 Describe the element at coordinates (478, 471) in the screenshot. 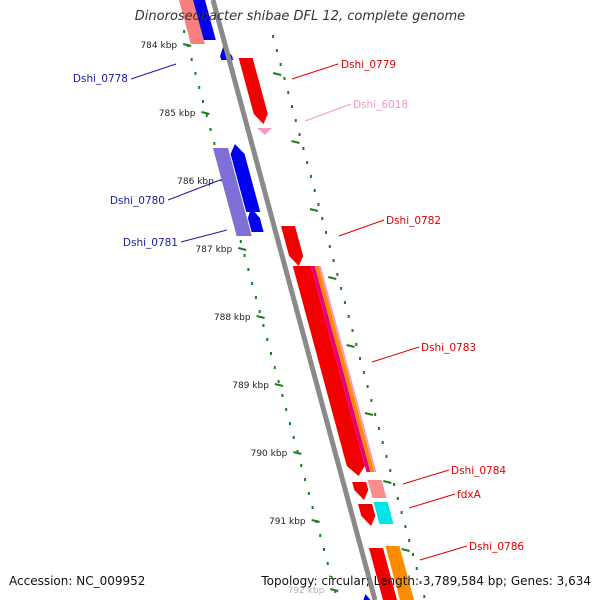

I see `gene-label: Dshi_0784` at that location.